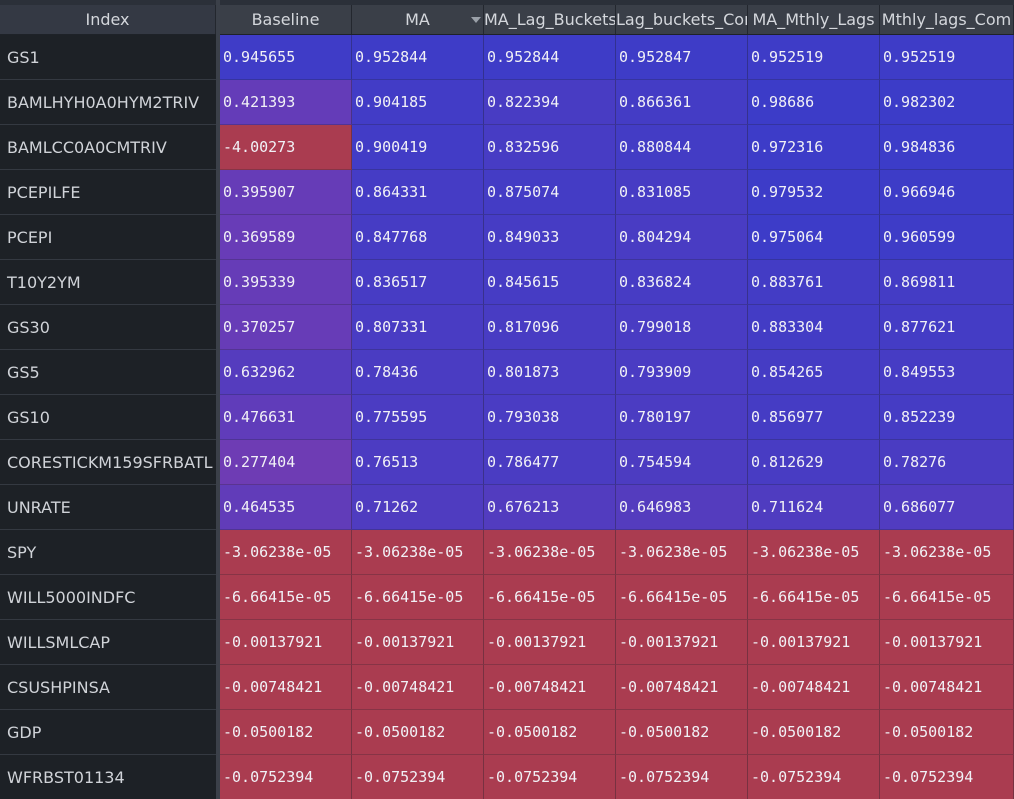 The height and width of the screenshot is (799, 1014). What do you see at coordinates (814, 192) in the screenshot?
I see `heatmap-cell: 0.979532` at bounding box center [814, 192].